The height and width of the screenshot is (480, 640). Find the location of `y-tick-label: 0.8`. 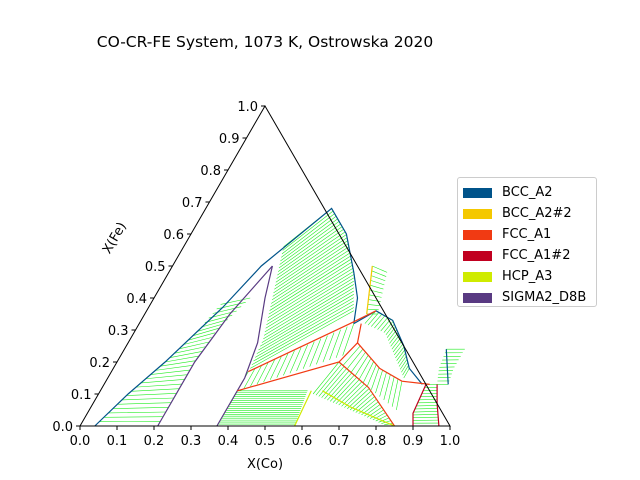

y-tick-label: 0.8 is located at coordinates (210, 171).